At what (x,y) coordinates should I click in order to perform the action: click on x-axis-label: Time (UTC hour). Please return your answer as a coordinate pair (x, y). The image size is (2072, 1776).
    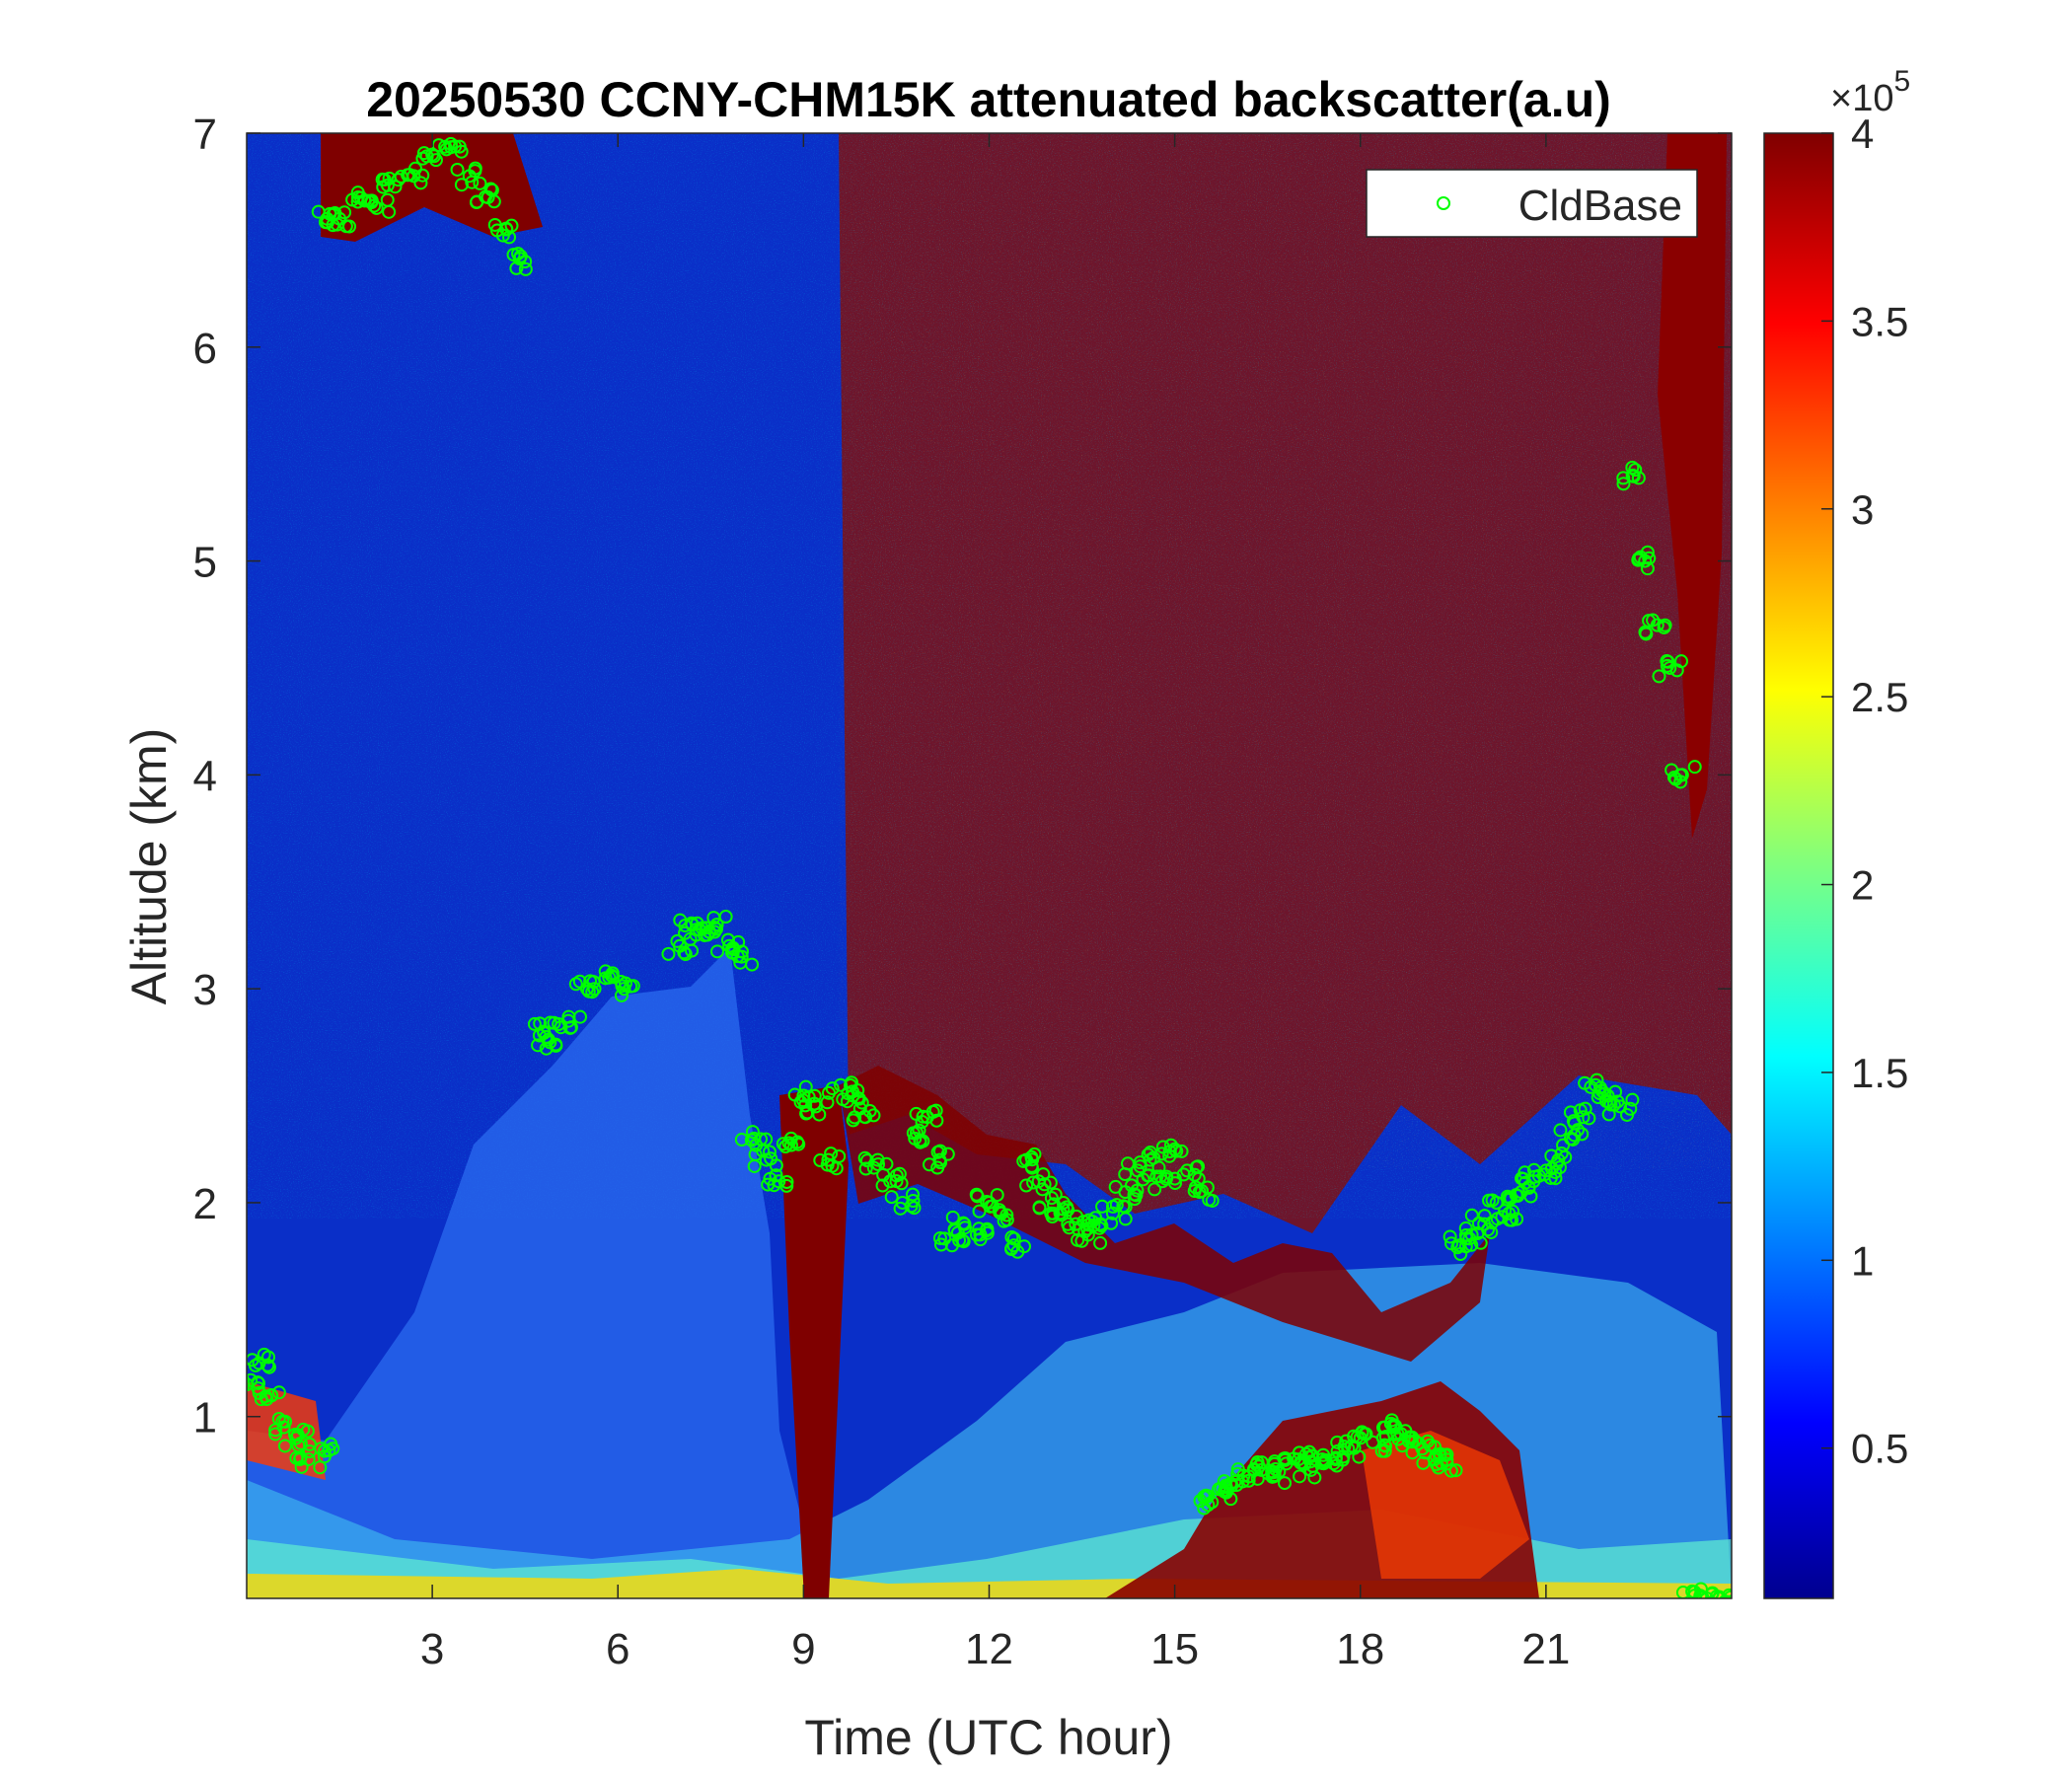
    Looking at the image, I should click on (988, 1737).